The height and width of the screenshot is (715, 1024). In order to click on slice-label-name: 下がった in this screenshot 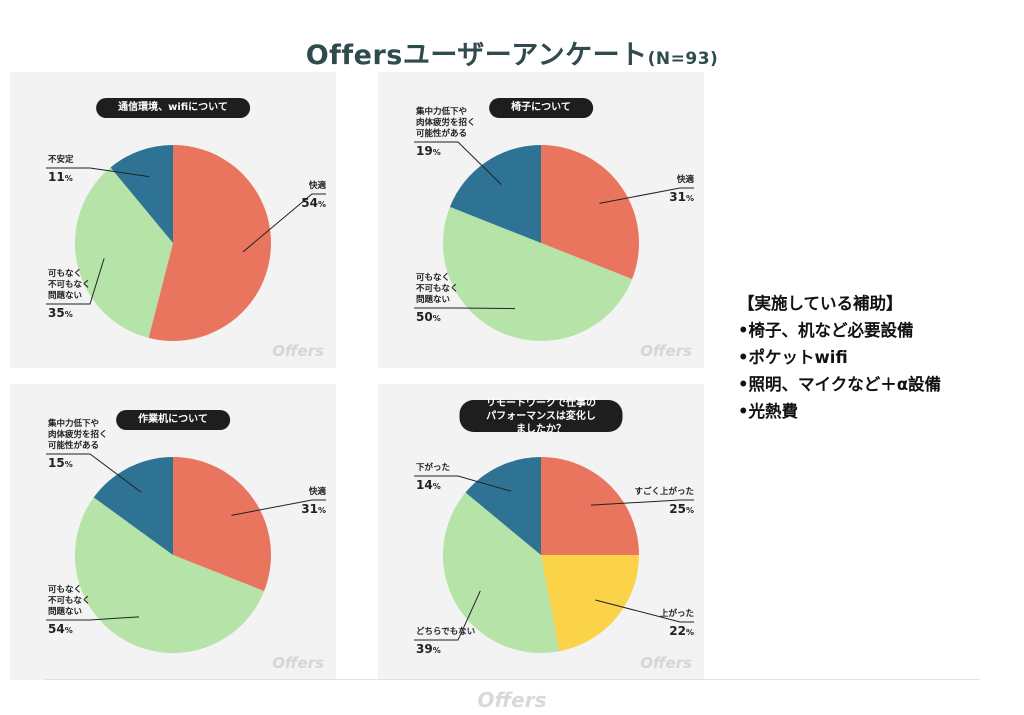, I will do `click(433, 468)`.